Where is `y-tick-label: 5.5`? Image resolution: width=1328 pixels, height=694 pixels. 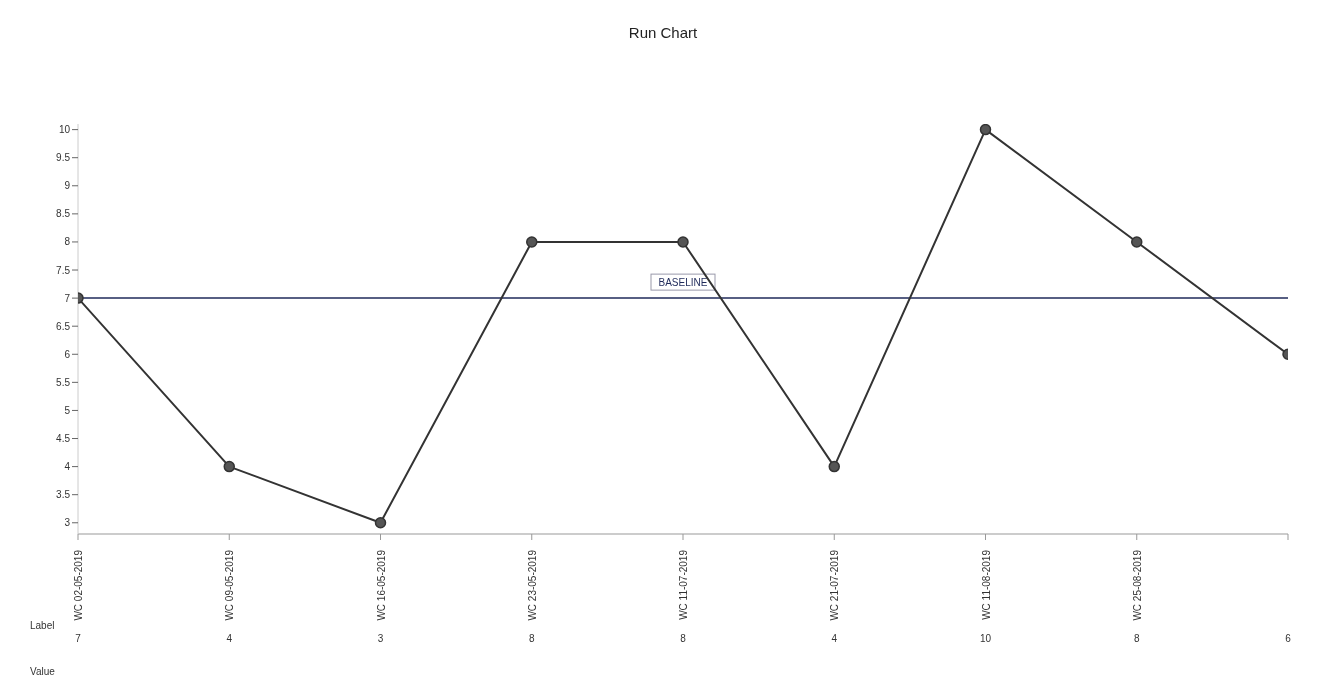 y-tick-label: 5.5 is located at coordinates (63, 382).